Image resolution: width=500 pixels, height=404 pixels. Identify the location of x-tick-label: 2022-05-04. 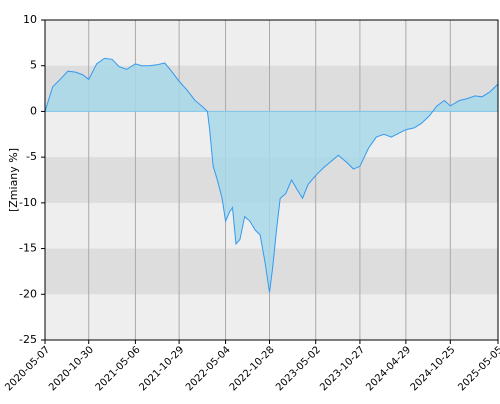
(208, 368).